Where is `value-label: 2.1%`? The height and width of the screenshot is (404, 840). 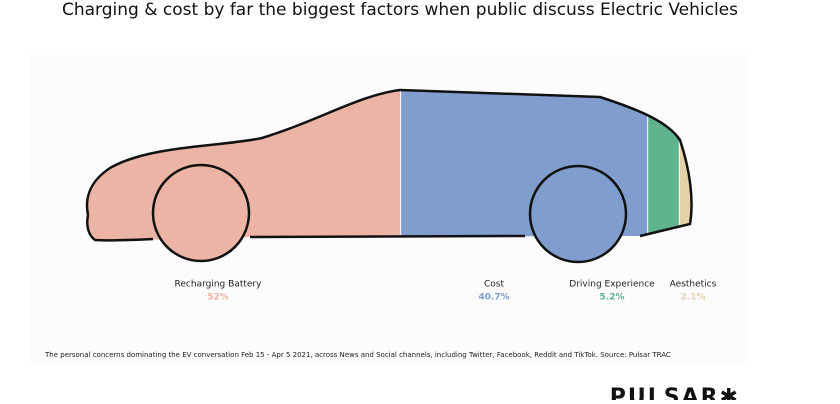 value-label: 2.1% is located at coordinates (693, 298).